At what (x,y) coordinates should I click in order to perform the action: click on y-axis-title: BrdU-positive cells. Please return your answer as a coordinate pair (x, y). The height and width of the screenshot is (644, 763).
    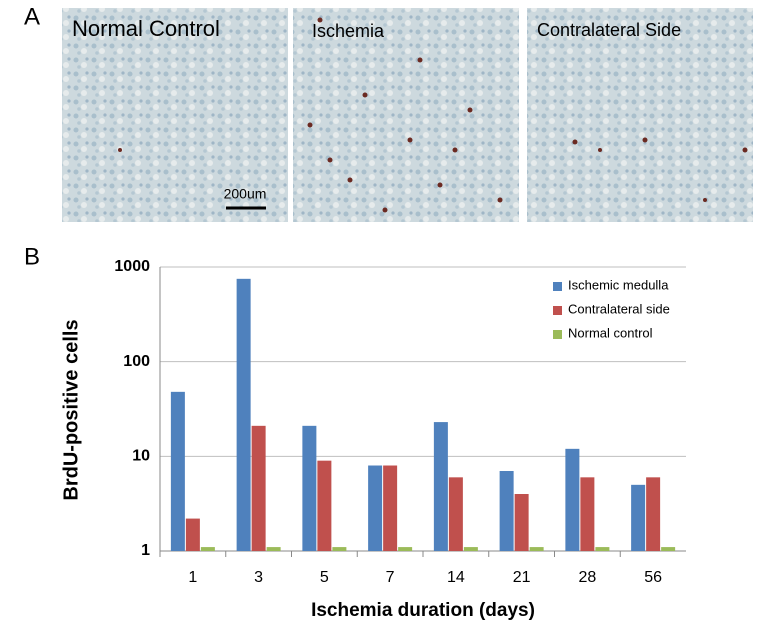
    Looking at the image, I should click on (71, 409).